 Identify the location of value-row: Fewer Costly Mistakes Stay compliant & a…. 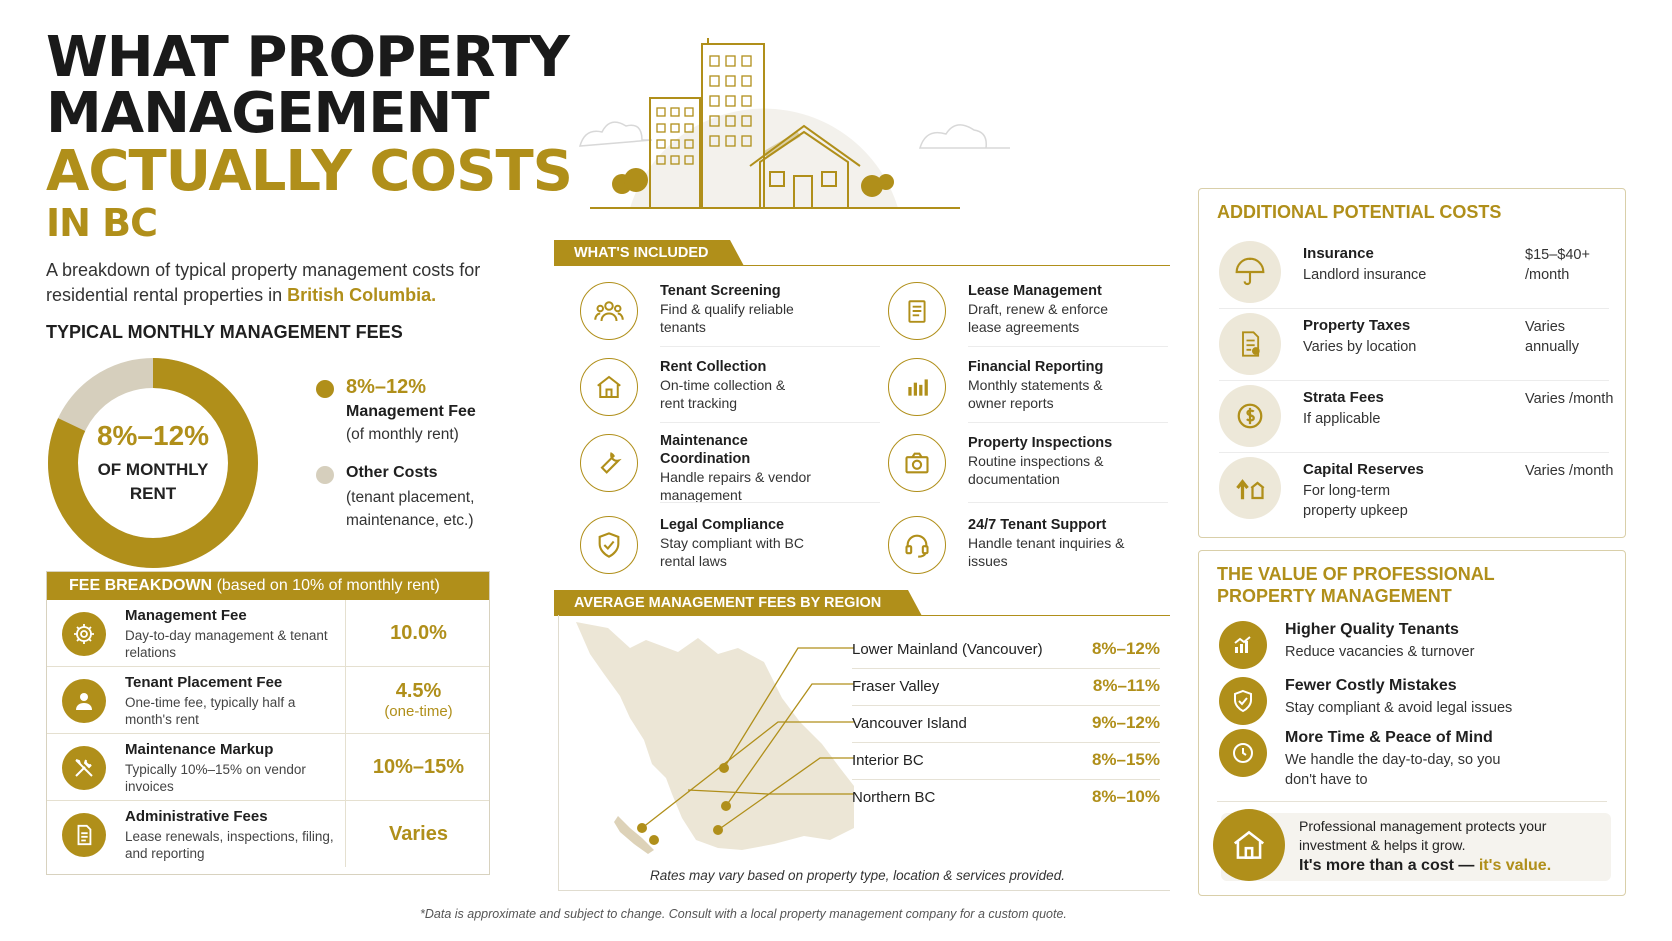
(1414, 702).